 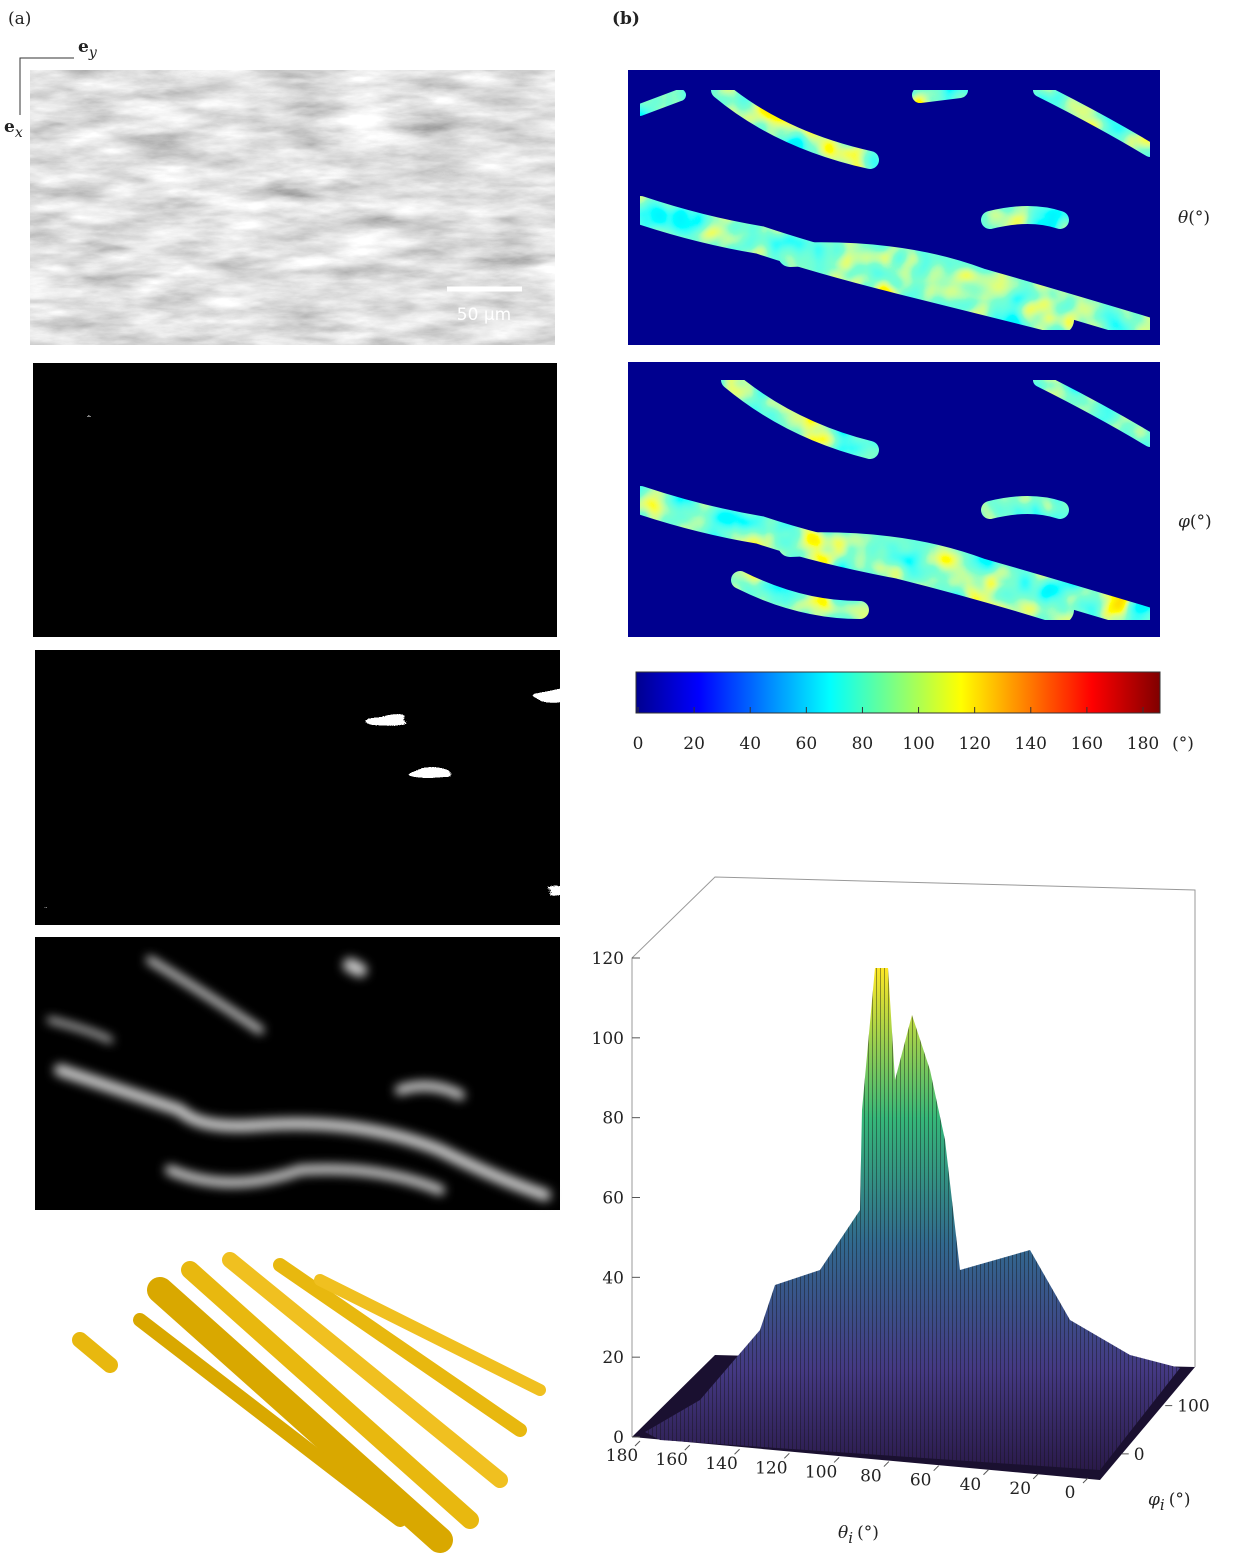 I want to click on colorbar-tick-label: 60, so click(x=807, y=744).